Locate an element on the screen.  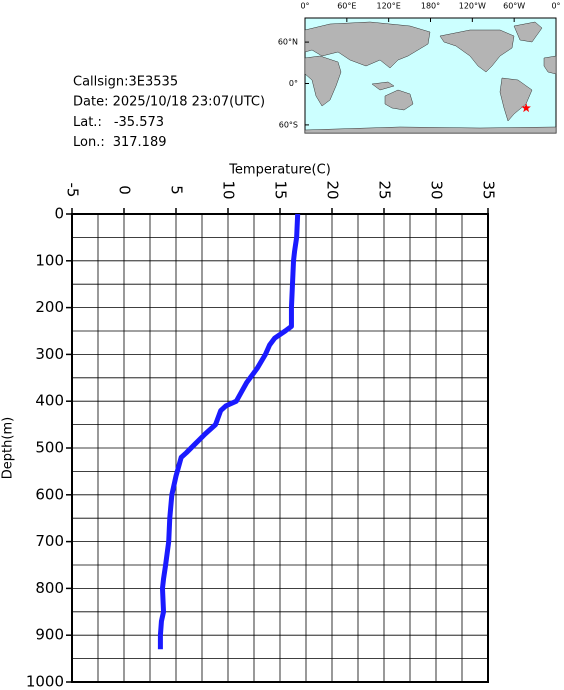
y-tick-label: 500 is located at coordinates (49, 448).